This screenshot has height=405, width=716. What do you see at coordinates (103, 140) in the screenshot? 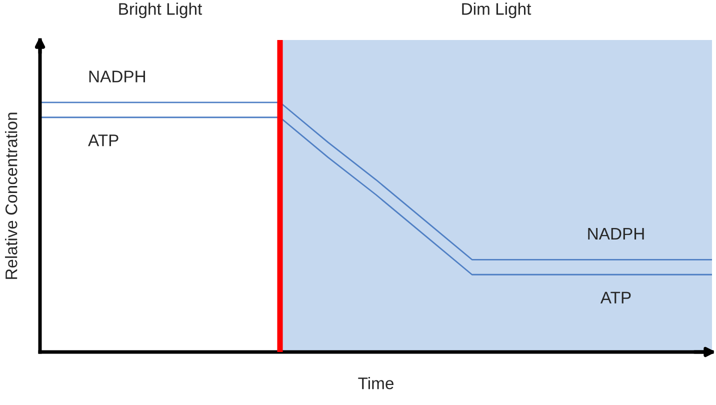
I see `text: ATP` at bounding box center [103, 140].